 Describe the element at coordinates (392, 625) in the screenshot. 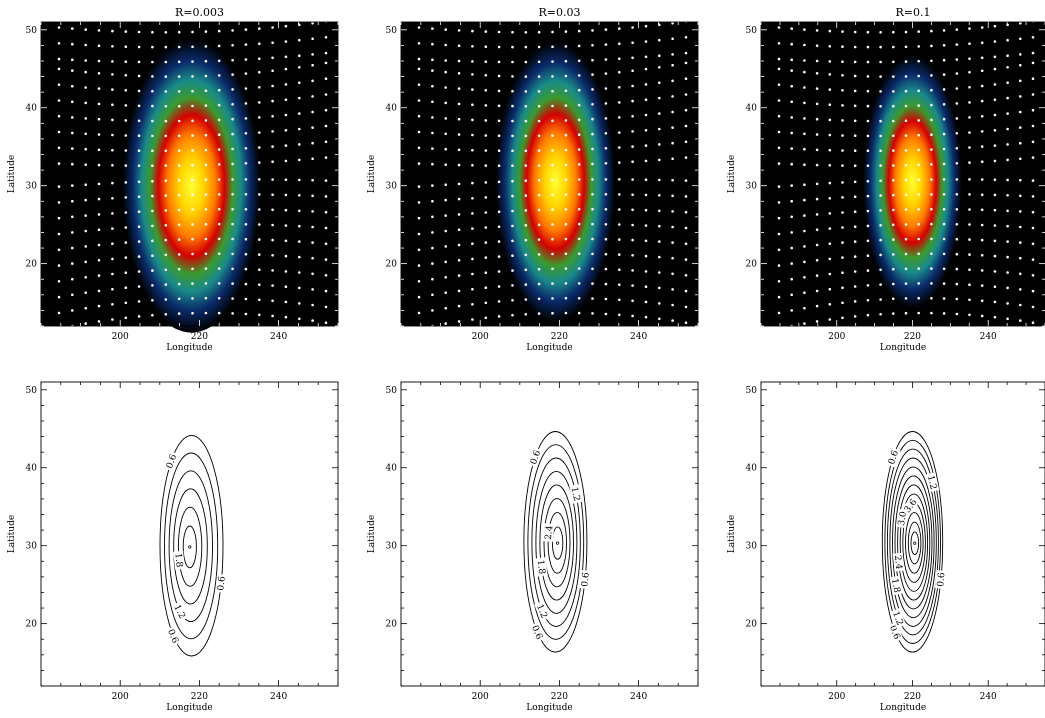

I see `y-tick-label: 20` at that location.